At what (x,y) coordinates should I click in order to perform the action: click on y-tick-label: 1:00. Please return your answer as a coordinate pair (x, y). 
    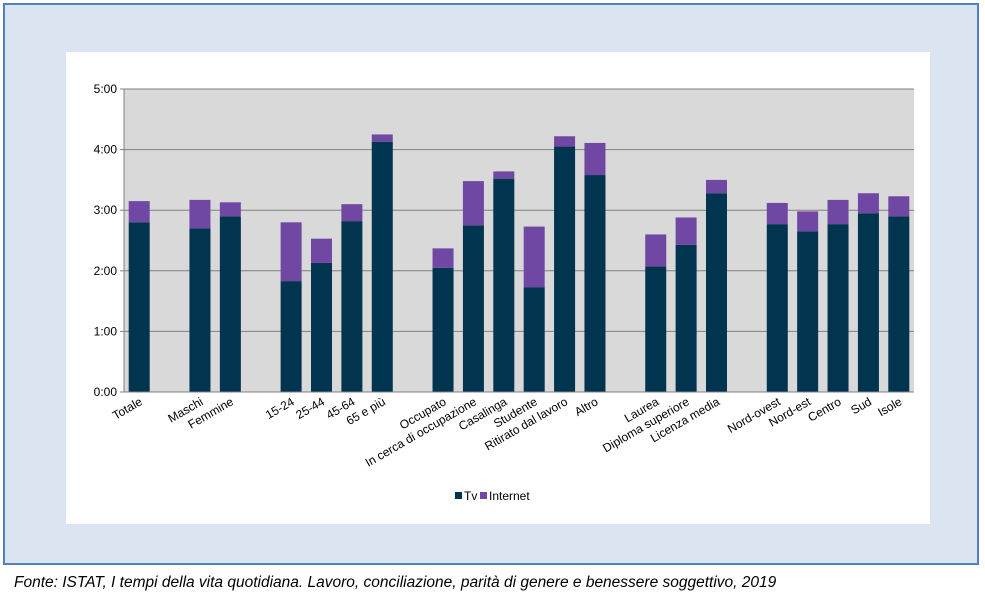
    Looking at the image, I should click on (106, 331).